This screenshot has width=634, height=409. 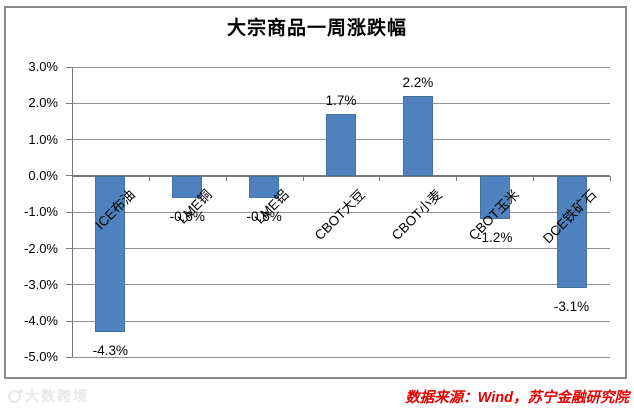 What do you see at coordinates (571, 307) in the screenshot?
I see `bar-value-label: -3.1%` at bounding box center [571, 307].